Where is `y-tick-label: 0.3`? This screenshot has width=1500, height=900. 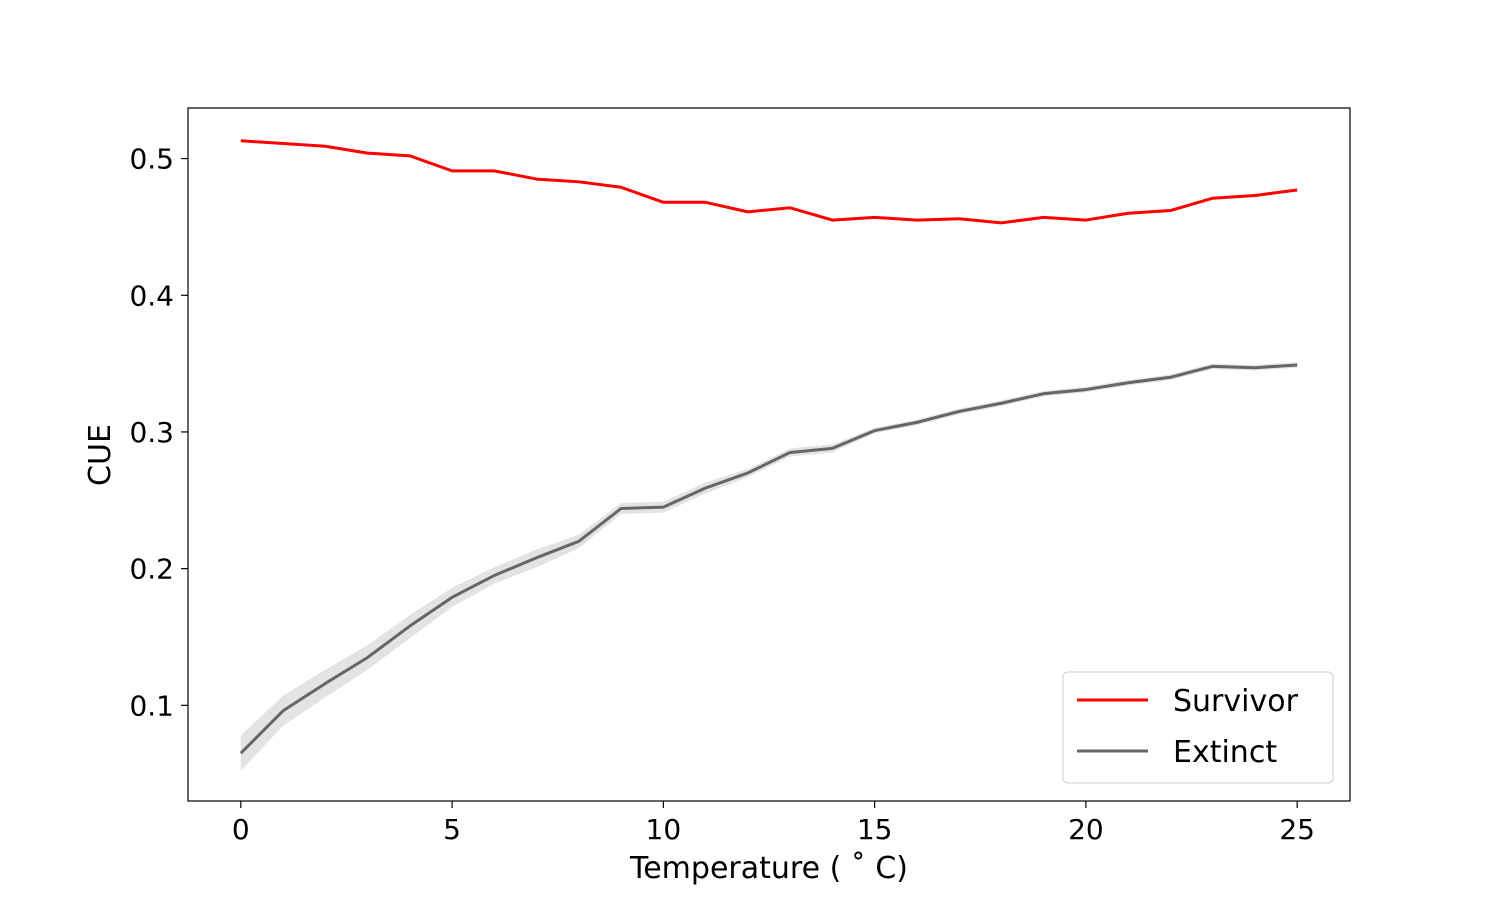
y-tick-label: 0.3 is located at coordinates (151, 432).